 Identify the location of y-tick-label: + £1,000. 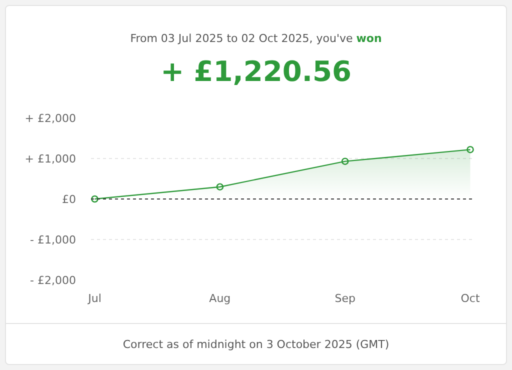
(50, 159).